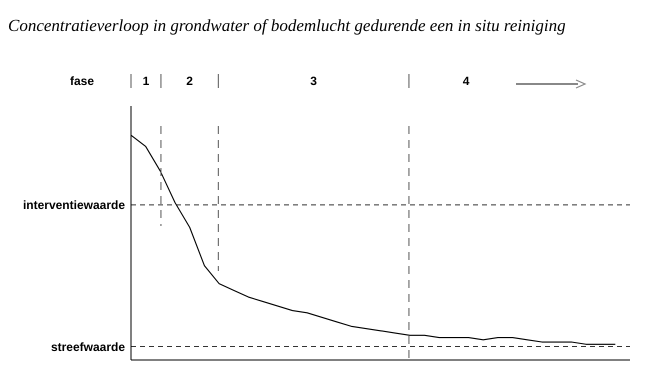 The width and height of the screenshot is (653, 391). Describe the element at coordinates (88, 347) in the screenshot. I see `ref-line-label: streefwaarde` at that location.